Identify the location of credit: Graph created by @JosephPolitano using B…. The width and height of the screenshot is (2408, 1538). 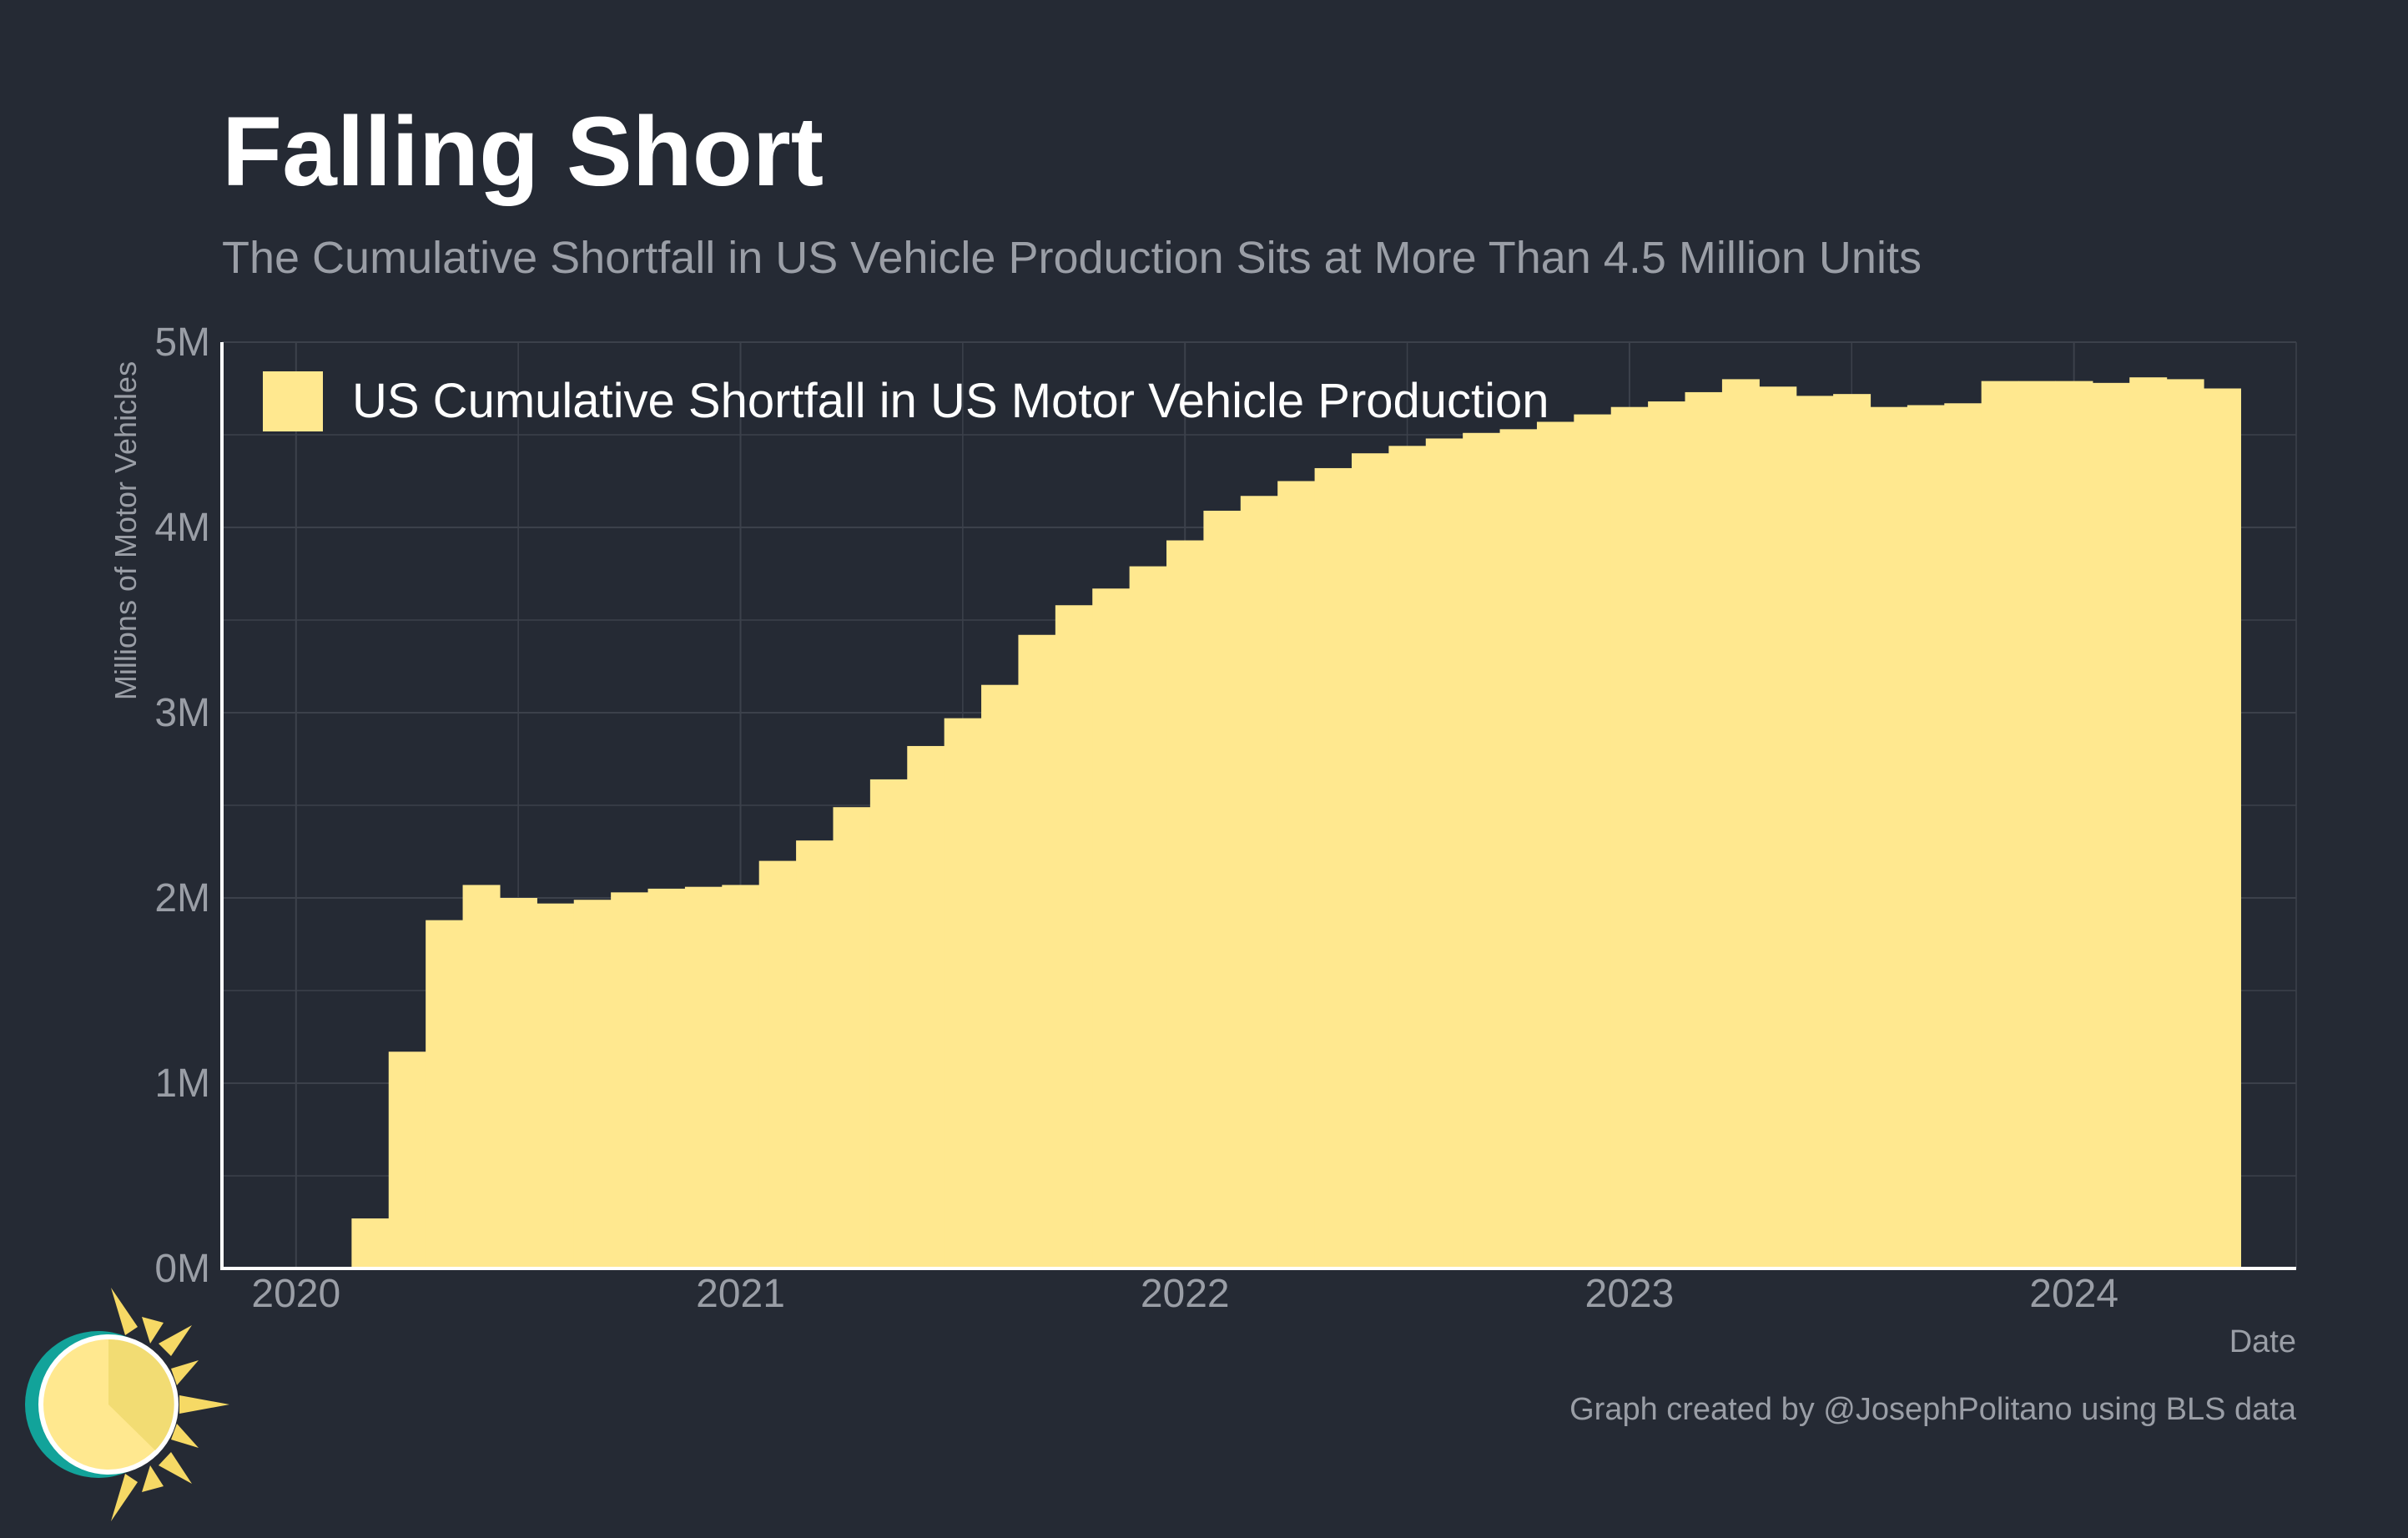
(1933, 1409).